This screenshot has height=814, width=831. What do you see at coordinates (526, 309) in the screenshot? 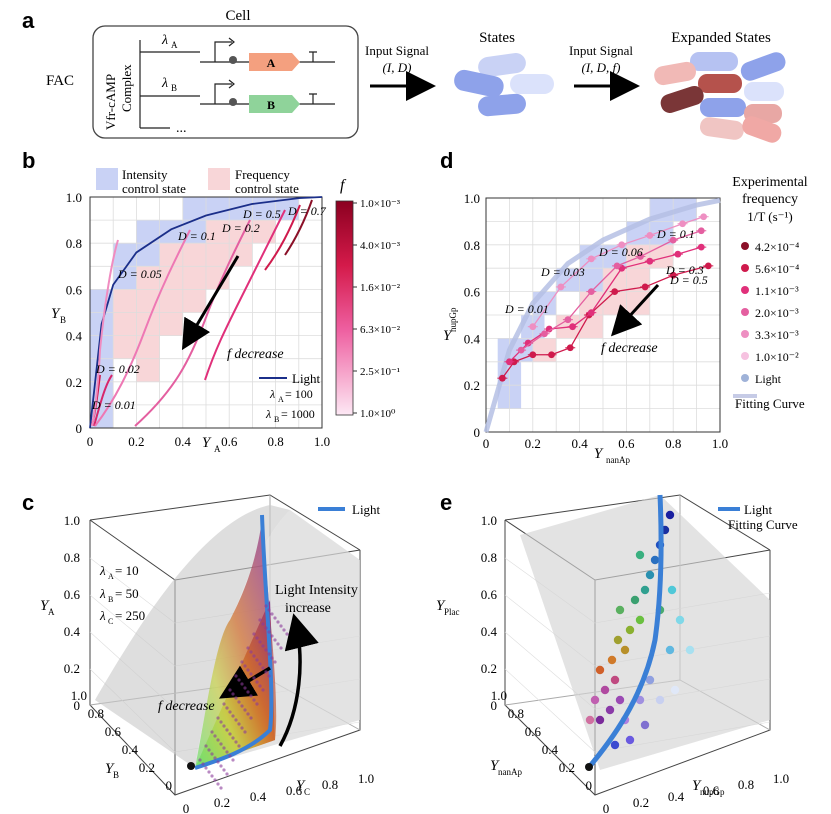
I see `d-d-label: D = 0.01` at bounding box center [526, 309].